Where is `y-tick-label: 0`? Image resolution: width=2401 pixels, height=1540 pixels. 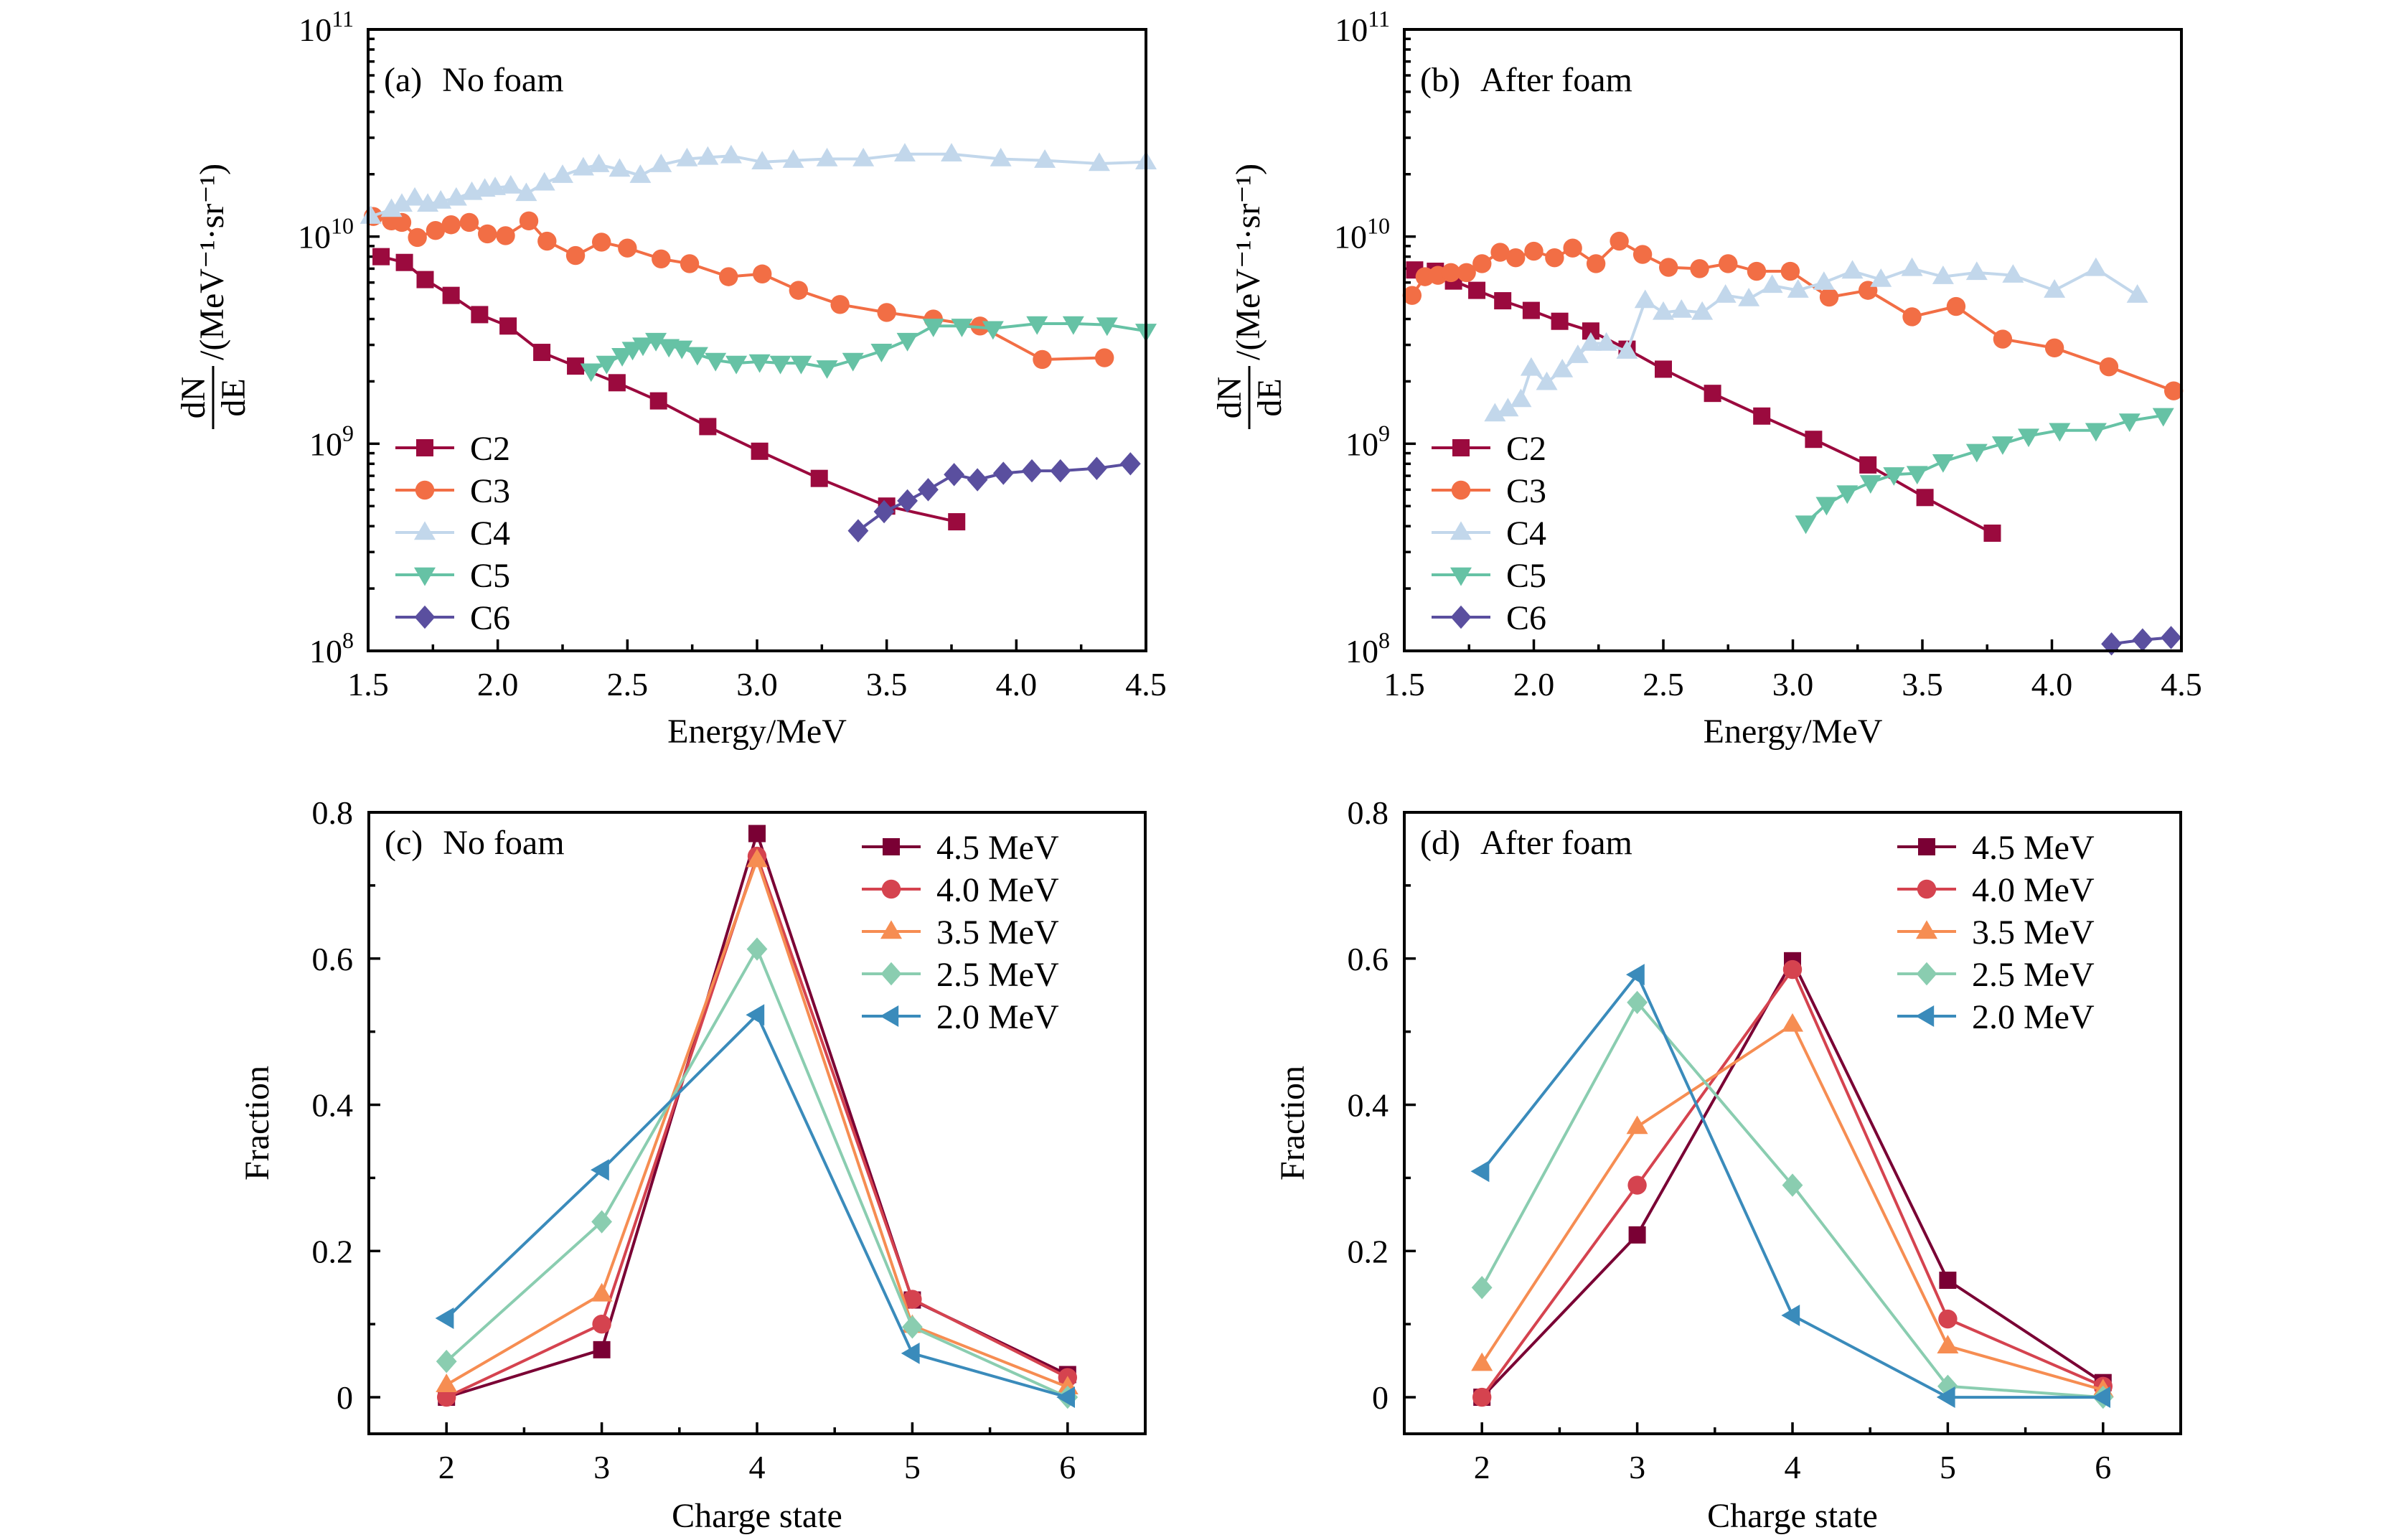 y-tick-label: 0 is located at coordinates (345, 1397).